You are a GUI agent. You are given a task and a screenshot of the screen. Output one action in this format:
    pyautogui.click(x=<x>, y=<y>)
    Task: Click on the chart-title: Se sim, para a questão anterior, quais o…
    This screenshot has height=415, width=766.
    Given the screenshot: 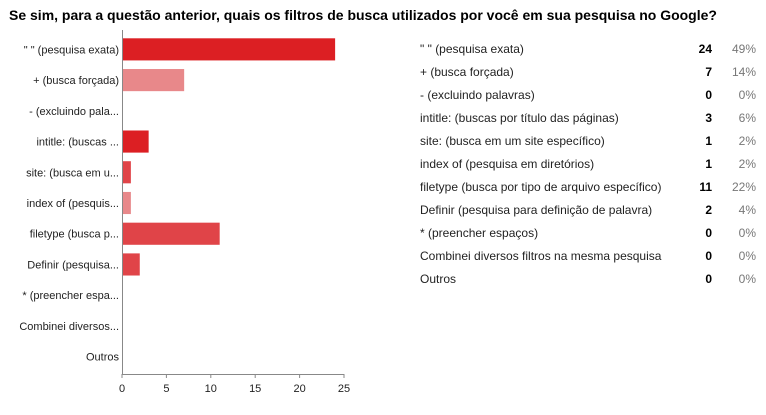 What is the action you would take?
    pyautogui.click(x=363, y=15)
    